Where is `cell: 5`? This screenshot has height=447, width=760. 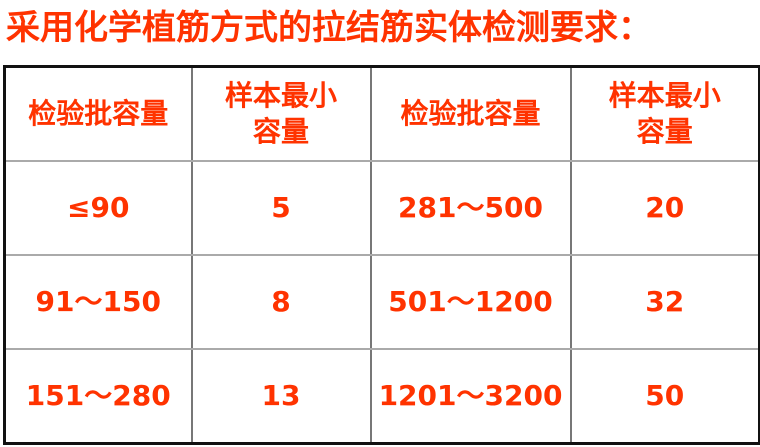
cell: 5 is located at coordinates (281, 208).